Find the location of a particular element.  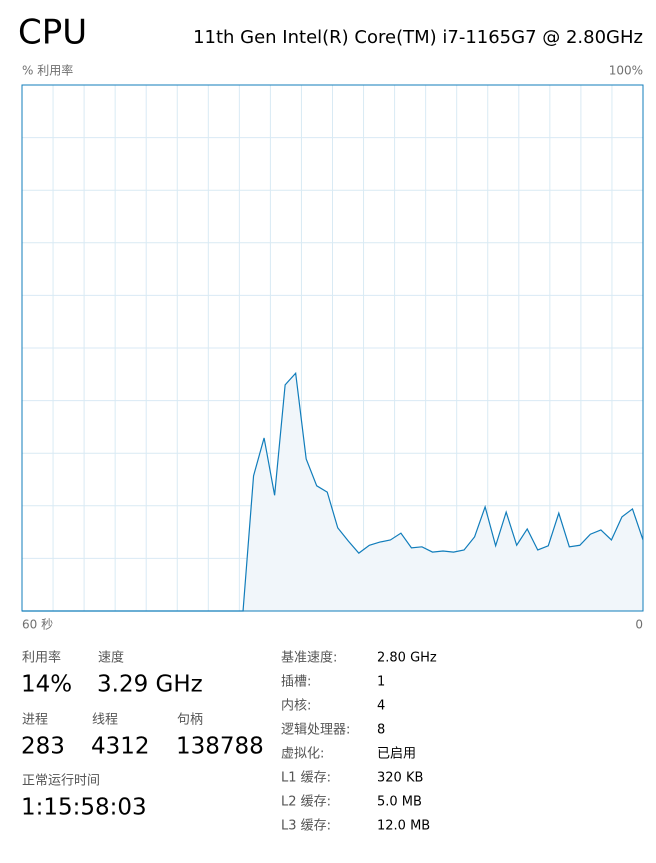

y-max-label: 100% is located at coordinates (626, 71).